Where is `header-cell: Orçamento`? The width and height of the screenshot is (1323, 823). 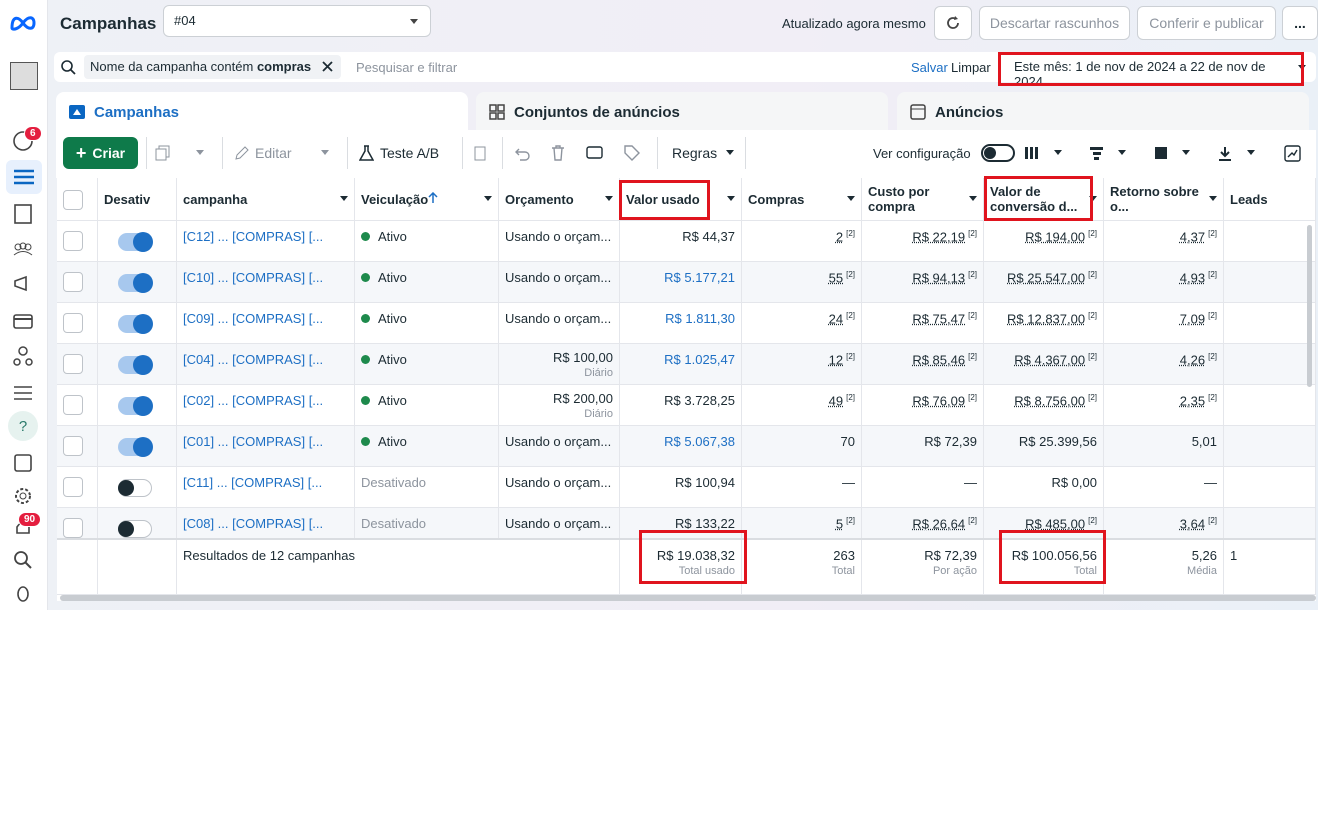 header-cell: Orçamento is located at coordinates (559, 199).